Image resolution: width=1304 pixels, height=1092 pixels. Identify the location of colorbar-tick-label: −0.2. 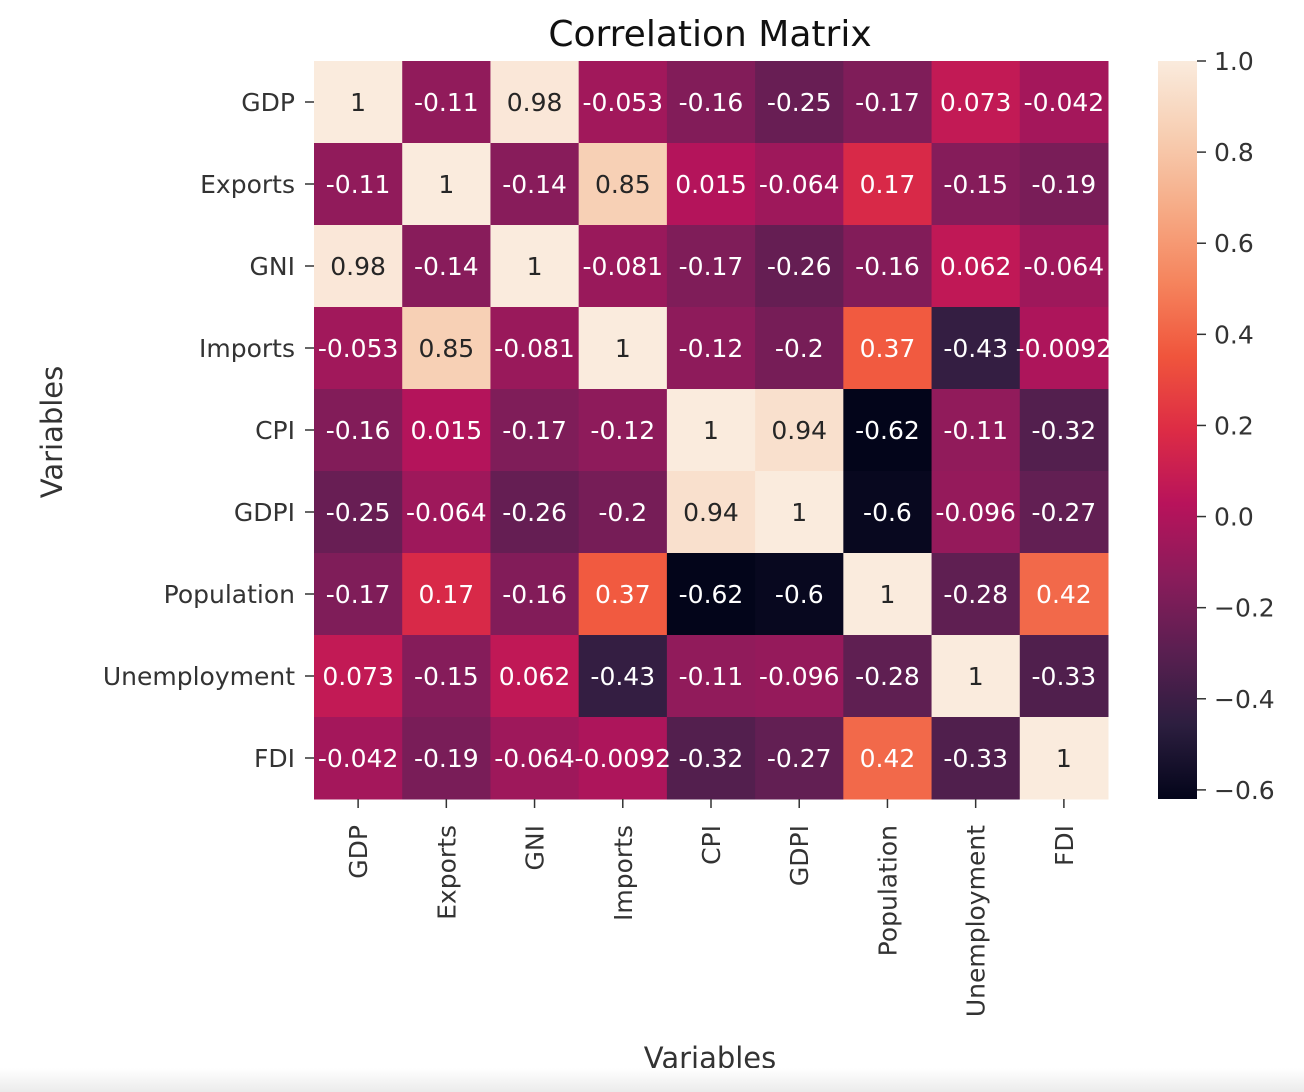
(1244, 608).